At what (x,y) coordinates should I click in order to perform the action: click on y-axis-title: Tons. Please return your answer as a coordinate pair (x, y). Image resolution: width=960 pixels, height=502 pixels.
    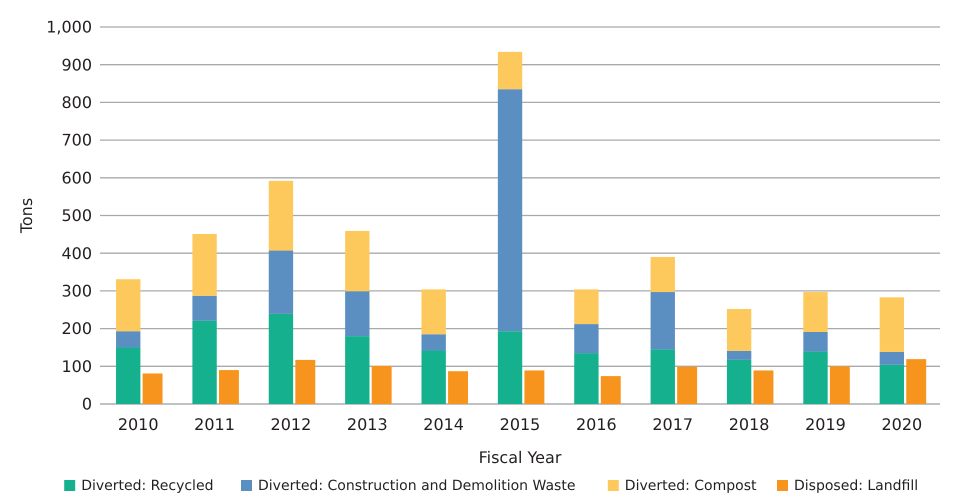
    Looking at the image, I should click on (26, 216).